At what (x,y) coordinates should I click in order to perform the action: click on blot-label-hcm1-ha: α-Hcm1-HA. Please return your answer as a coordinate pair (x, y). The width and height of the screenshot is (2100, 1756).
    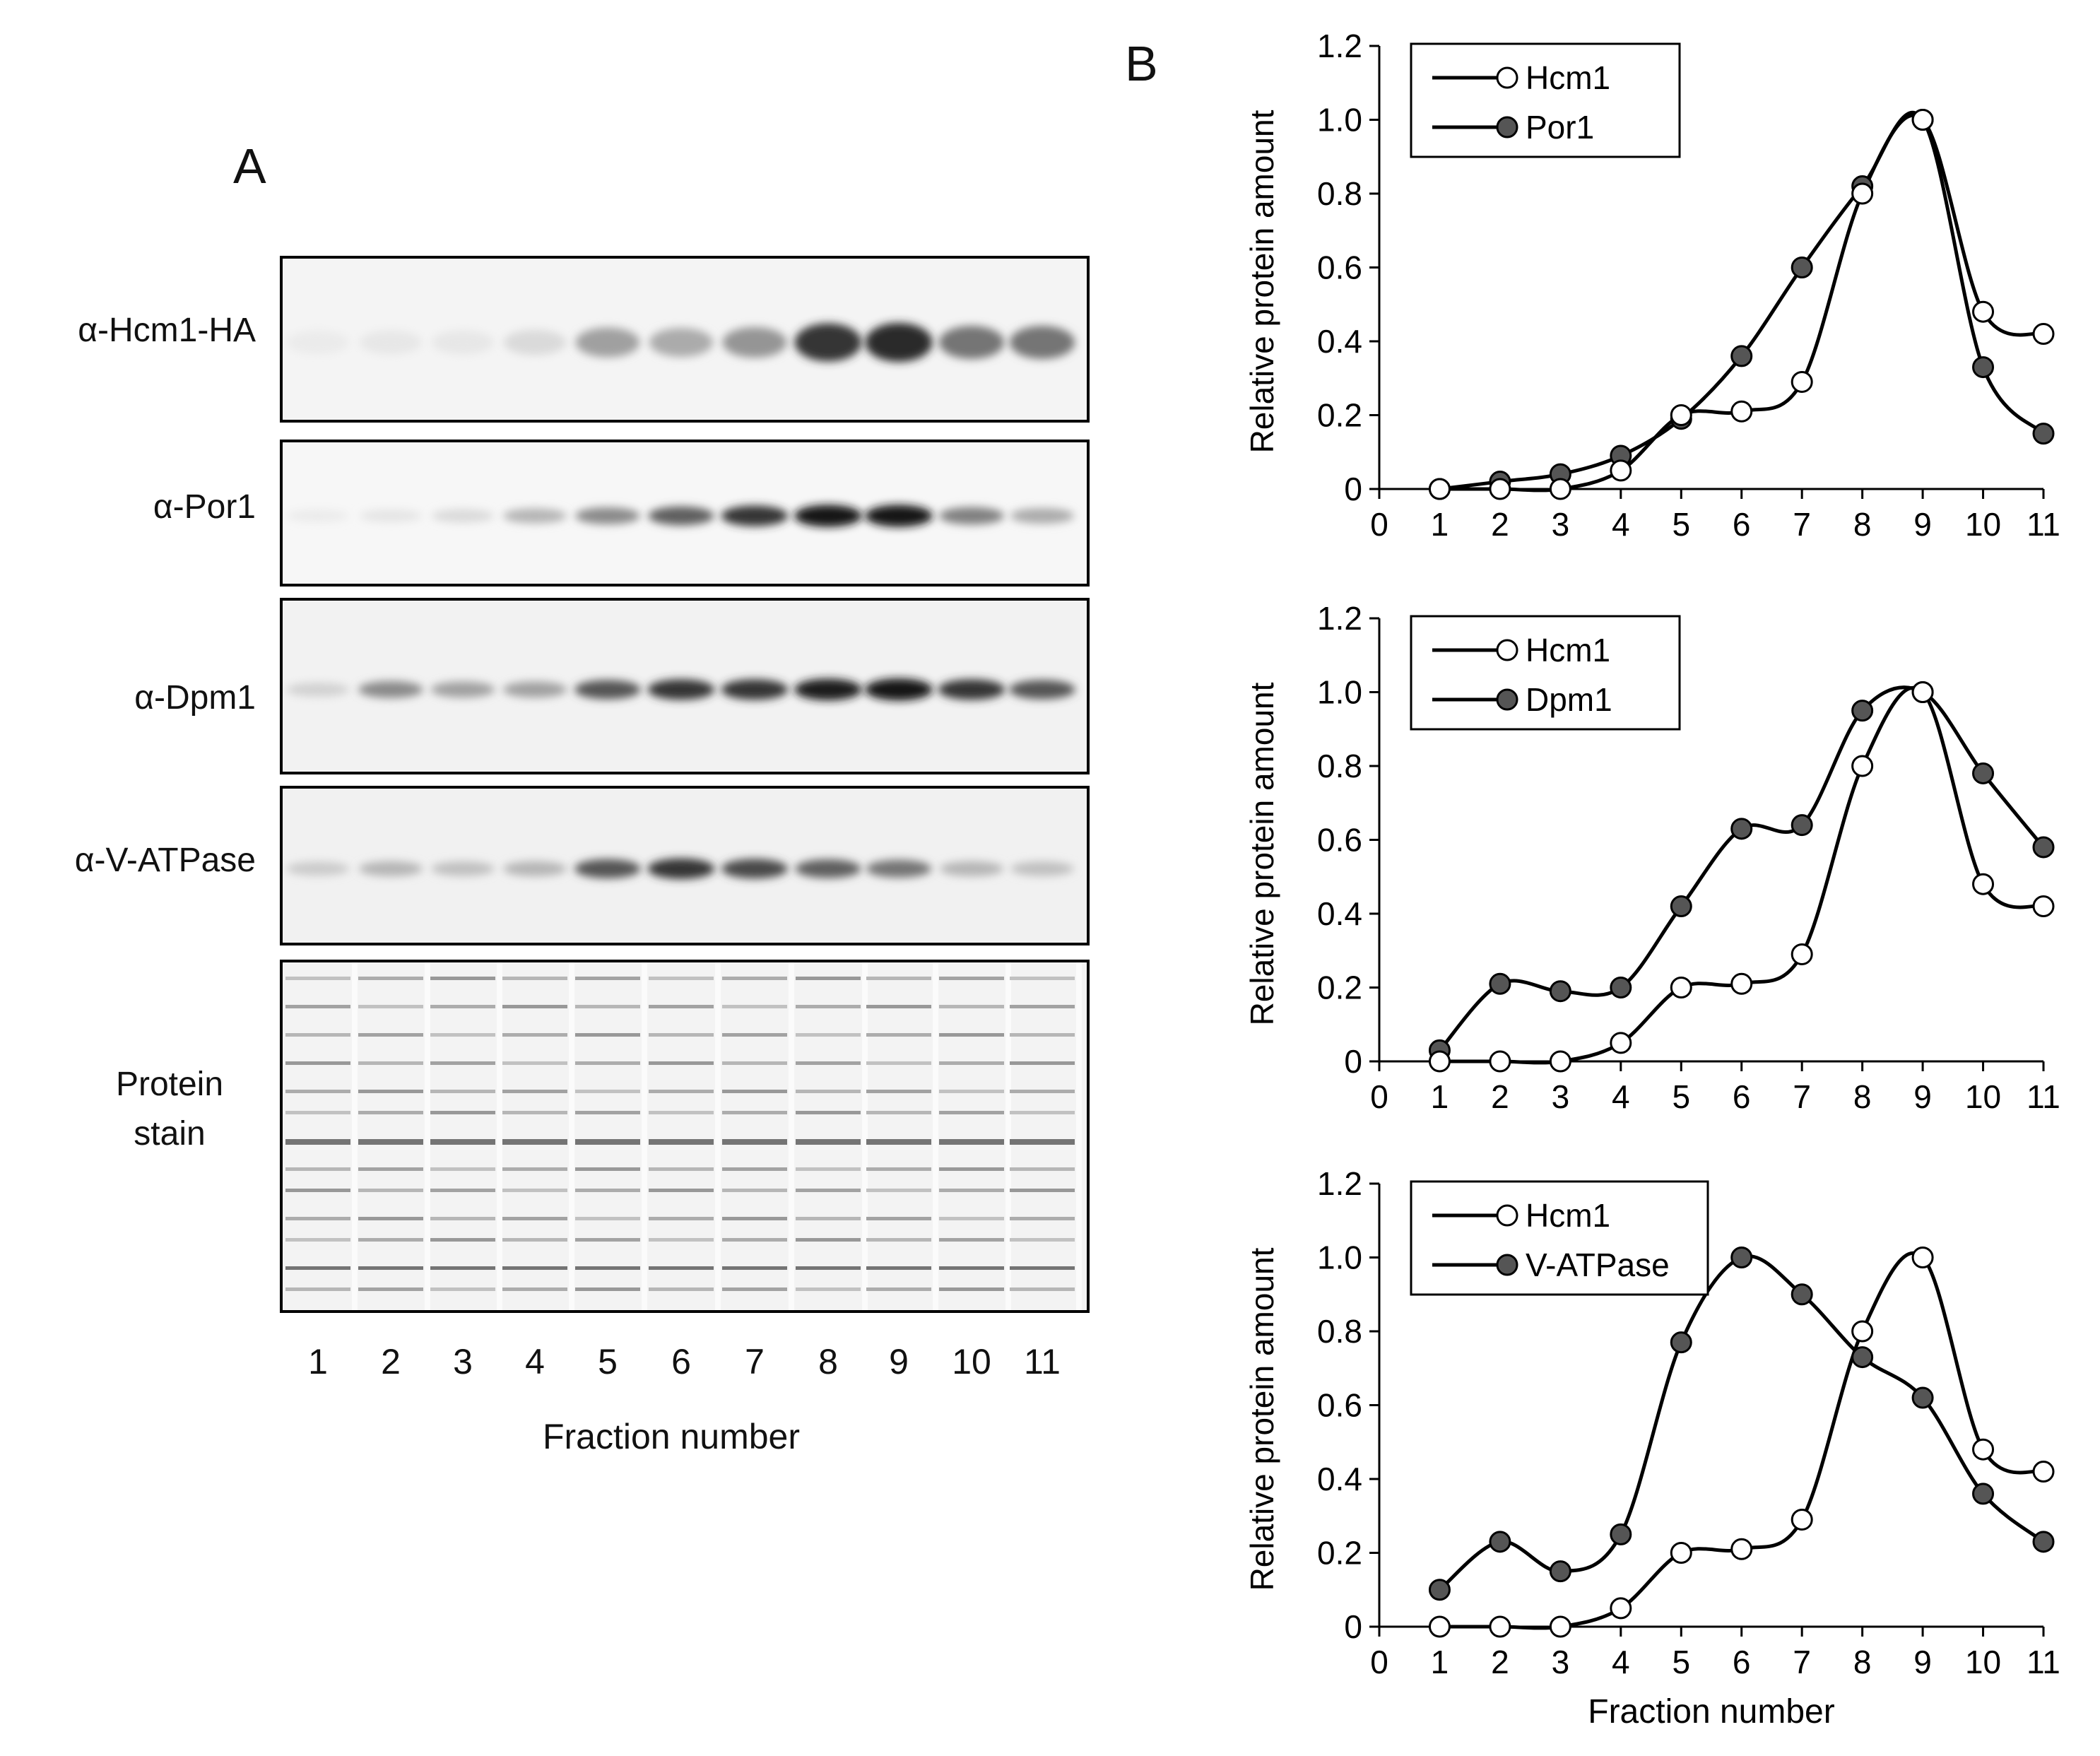
    Looking at the image, I should click on (167, 330).